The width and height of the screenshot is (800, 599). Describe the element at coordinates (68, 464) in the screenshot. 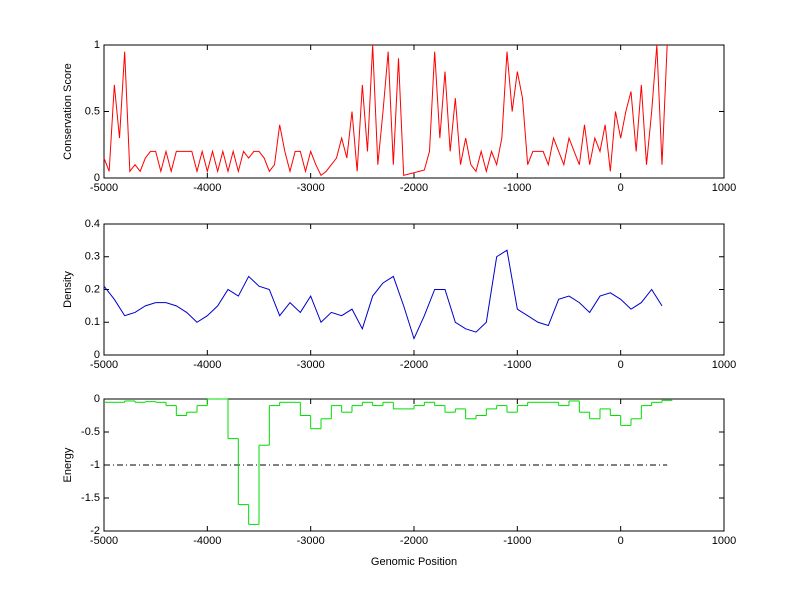

I see `y-axis-label: Energy` at that location.